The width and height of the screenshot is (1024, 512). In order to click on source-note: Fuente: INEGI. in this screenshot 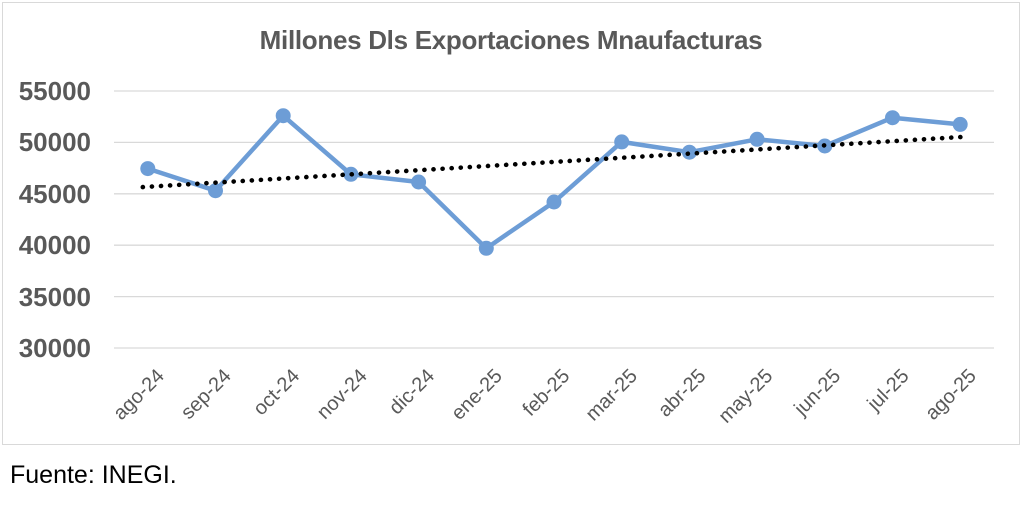, I will do `click(93, 475)`.